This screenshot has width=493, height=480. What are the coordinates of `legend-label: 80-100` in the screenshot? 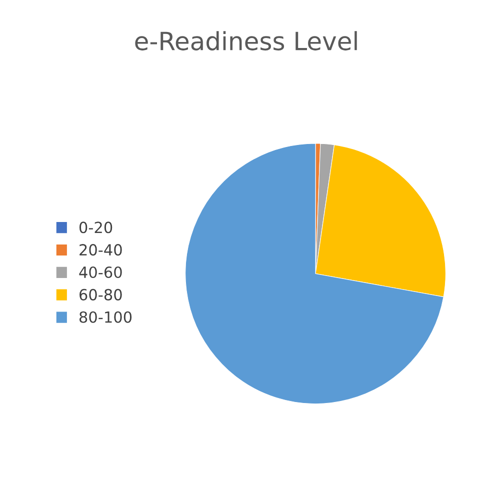 It's located at (105, 317).